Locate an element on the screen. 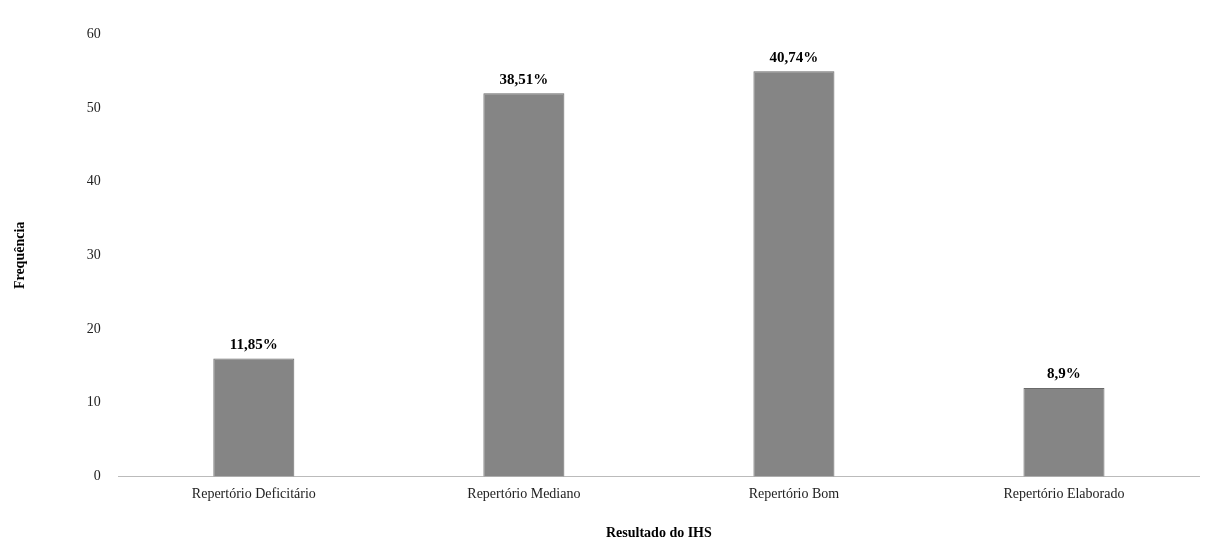 This screenshot has width=1227, height=554. x-tick-label: Repertório Elaborado is located at coordinates (1064, 494).